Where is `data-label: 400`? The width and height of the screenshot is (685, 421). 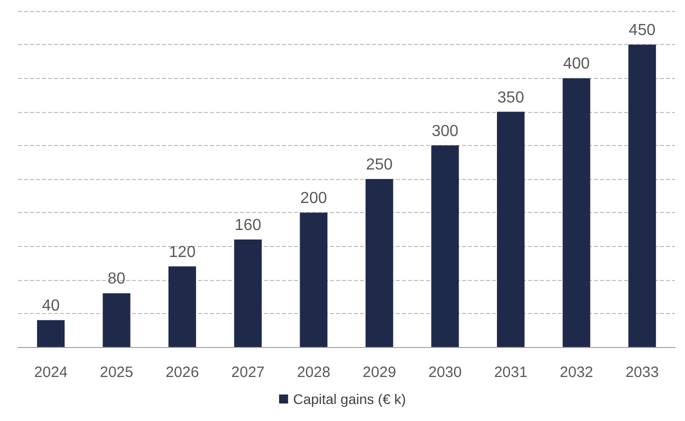
data-label: 400 is located at coordinates (576, 64).